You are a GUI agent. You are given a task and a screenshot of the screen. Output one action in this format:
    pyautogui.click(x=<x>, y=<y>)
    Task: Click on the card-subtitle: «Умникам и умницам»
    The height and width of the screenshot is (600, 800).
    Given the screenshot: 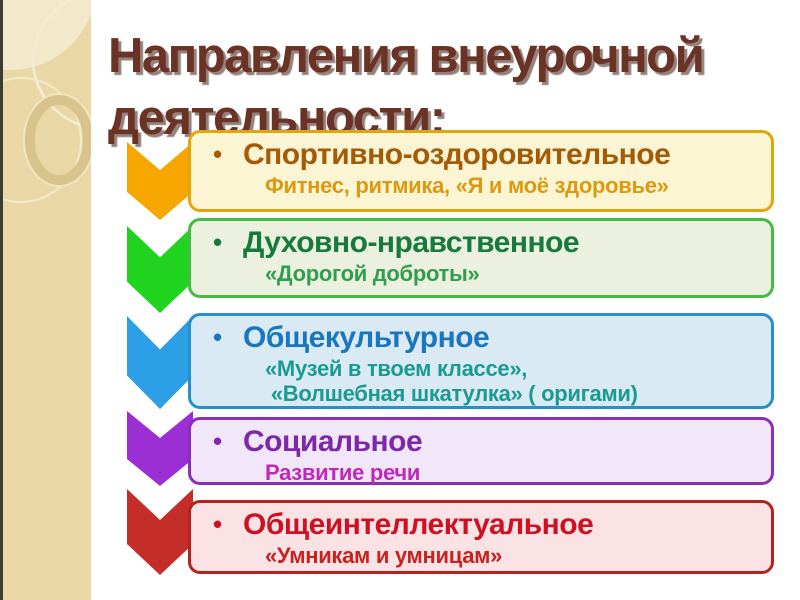 What is the action you would take?
    pyautogui.click(x=384, y=555)
    